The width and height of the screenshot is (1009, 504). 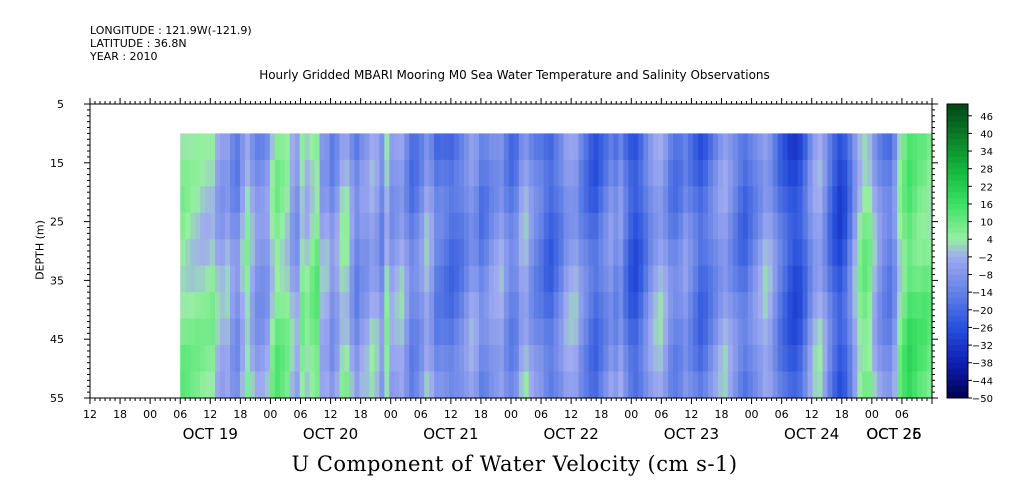 I want to click on x-tick-label: 06, so click(x=301, y=414).